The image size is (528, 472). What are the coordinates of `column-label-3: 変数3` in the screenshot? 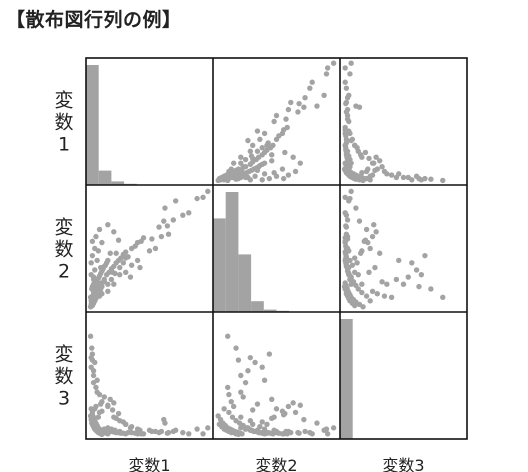 It's located at (403, 464).